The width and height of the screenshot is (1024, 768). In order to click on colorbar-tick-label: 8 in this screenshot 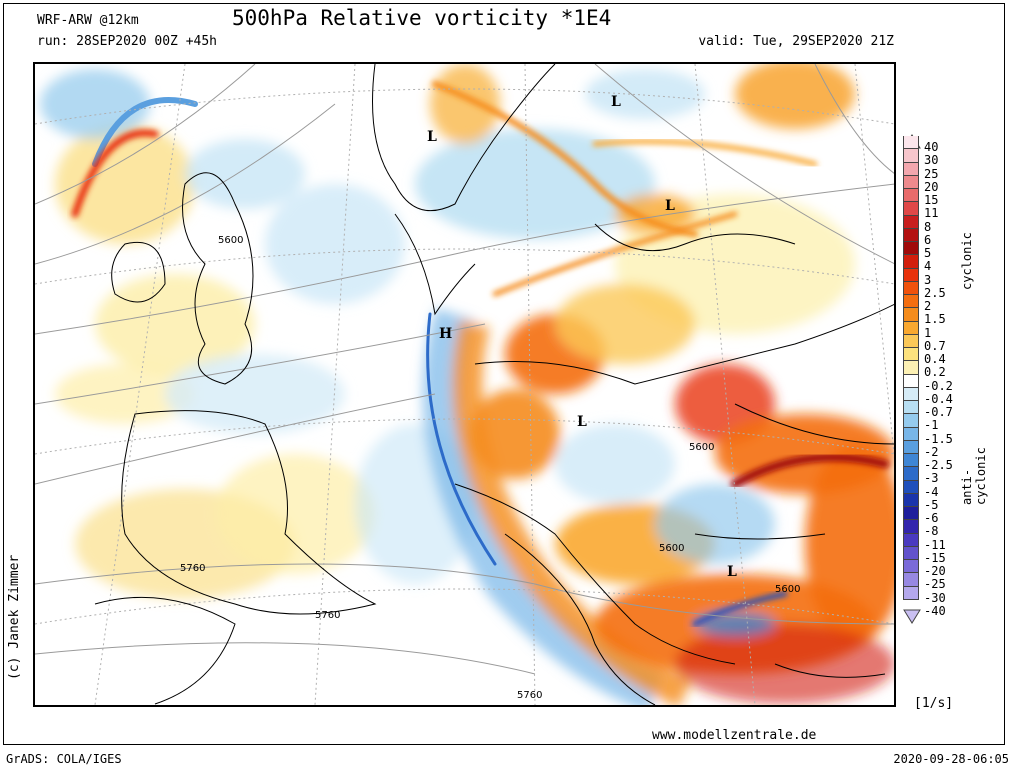, I will do `click(928, 226)`.